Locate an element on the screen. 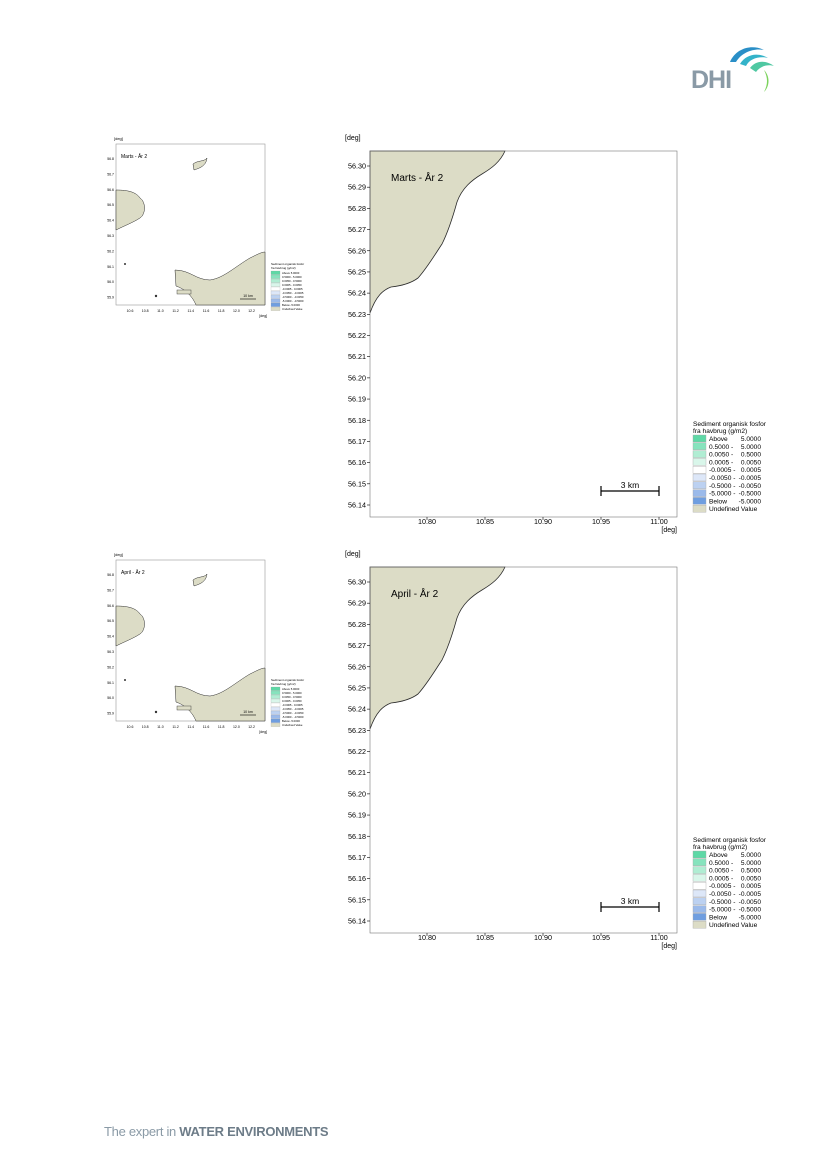 The height and width of the screenshot is (1169, 827). overview-x-tick: 11.0 is located at coordinates (160, 311).